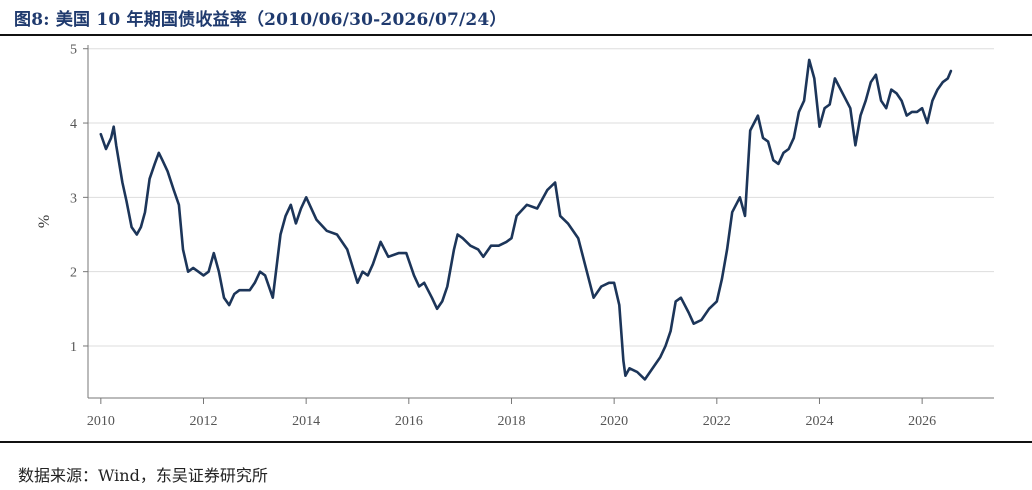 This screenshot has height=490, width=1032. What do you see at coordinates (511, 421) in the screenshot?
I see `x-tick-label-2018: 2018` at bounding box center [511, 421].